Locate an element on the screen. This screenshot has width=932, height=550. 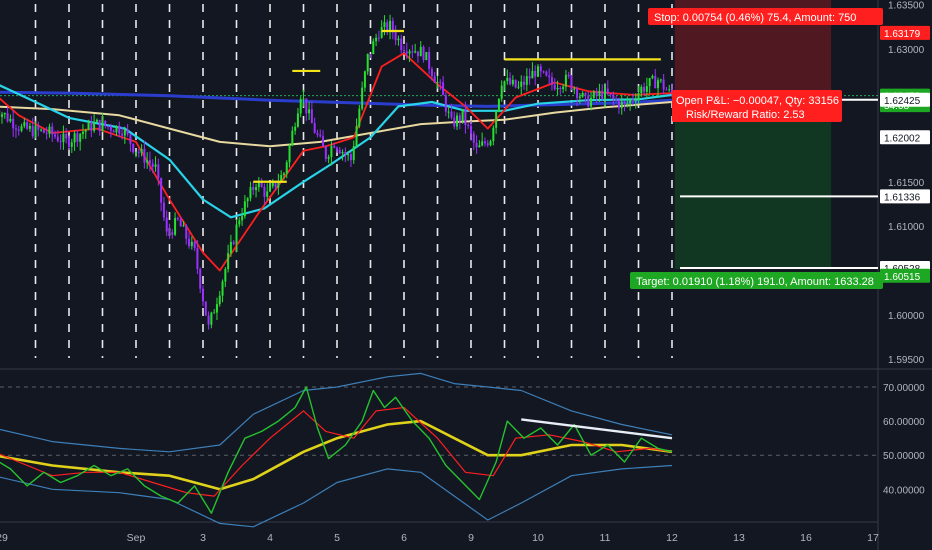
price-tag-text: 1.63179 is located at coordinates (902, 34).